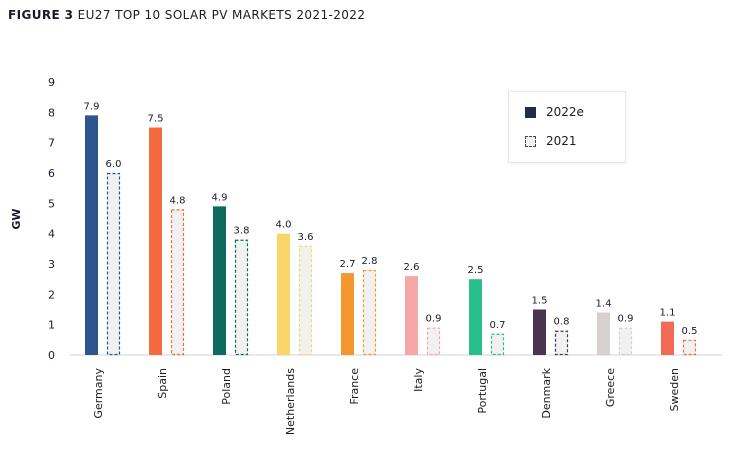  I want to click on value-label-2022e: 7.9, so click(92, 106).